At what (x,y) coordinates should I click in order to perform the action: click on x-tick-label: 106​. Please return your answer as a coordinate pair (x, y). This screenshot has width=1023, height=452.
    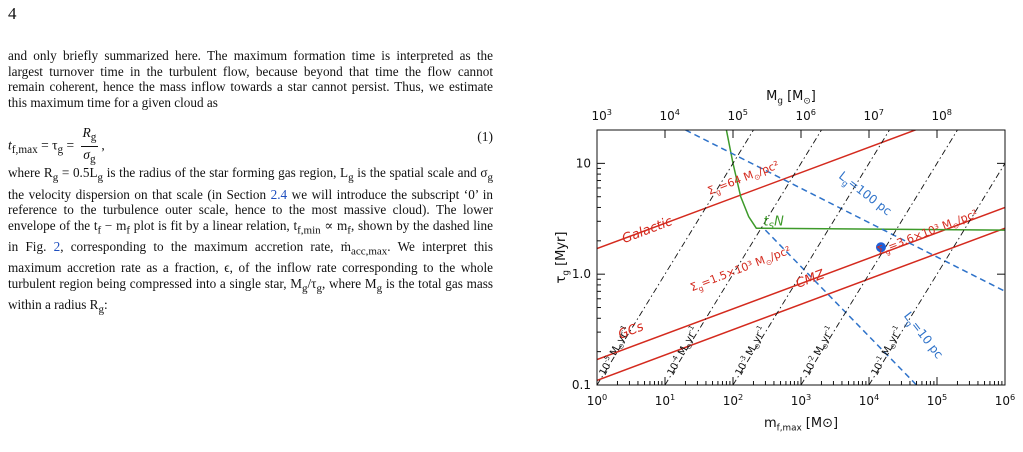
    Looking at the image, I should click on (1005, 400).